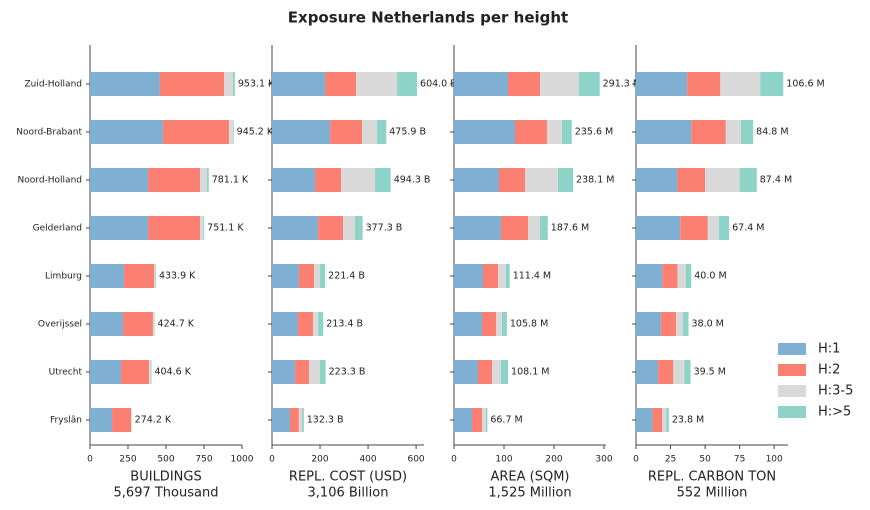 This screenshot has height=510, width=870. Describe the element at coordinates (225, 228) in the screenshot. I see `total-label: 751.1 K` at that location.